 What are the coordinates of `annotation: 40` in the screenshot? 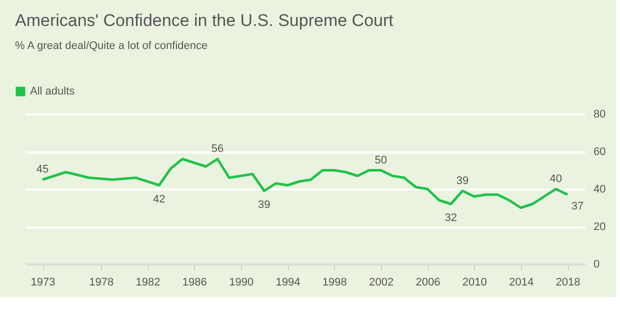 It's located at (556, 179).